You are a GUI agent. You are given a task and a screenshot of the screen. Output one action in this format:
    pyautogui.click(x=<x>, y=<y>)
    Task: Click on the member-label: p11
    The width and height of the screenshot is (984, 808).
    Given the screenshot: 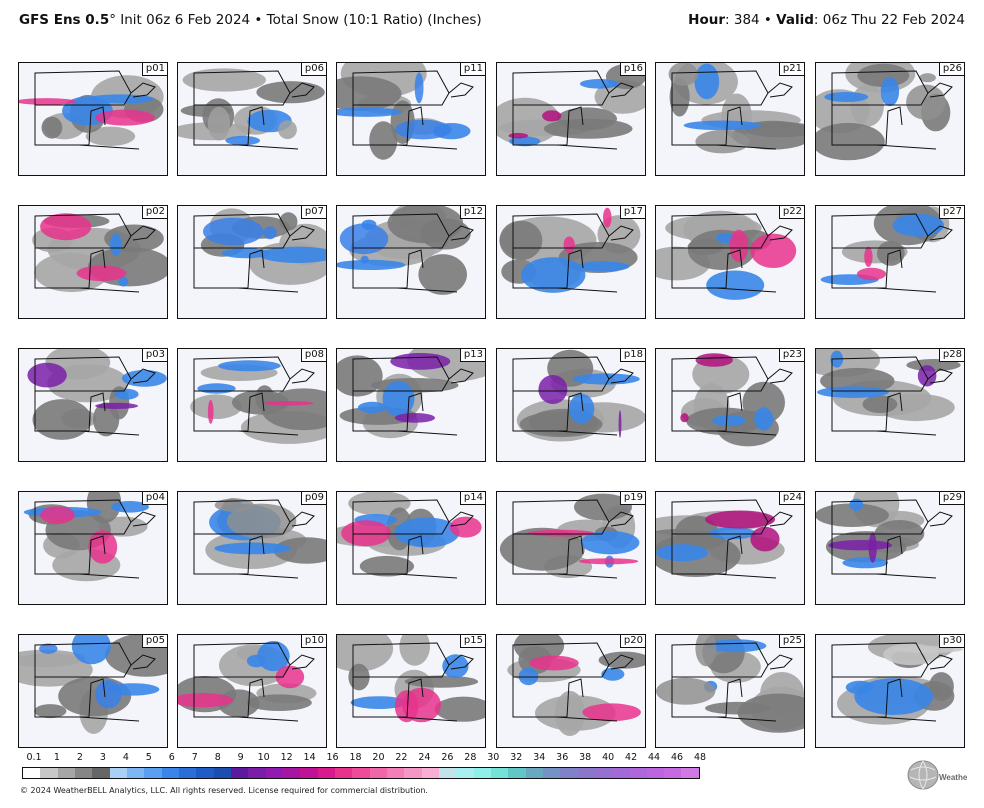 What is the action you would take?
    pyautogui.click(x=472, y=69)
    